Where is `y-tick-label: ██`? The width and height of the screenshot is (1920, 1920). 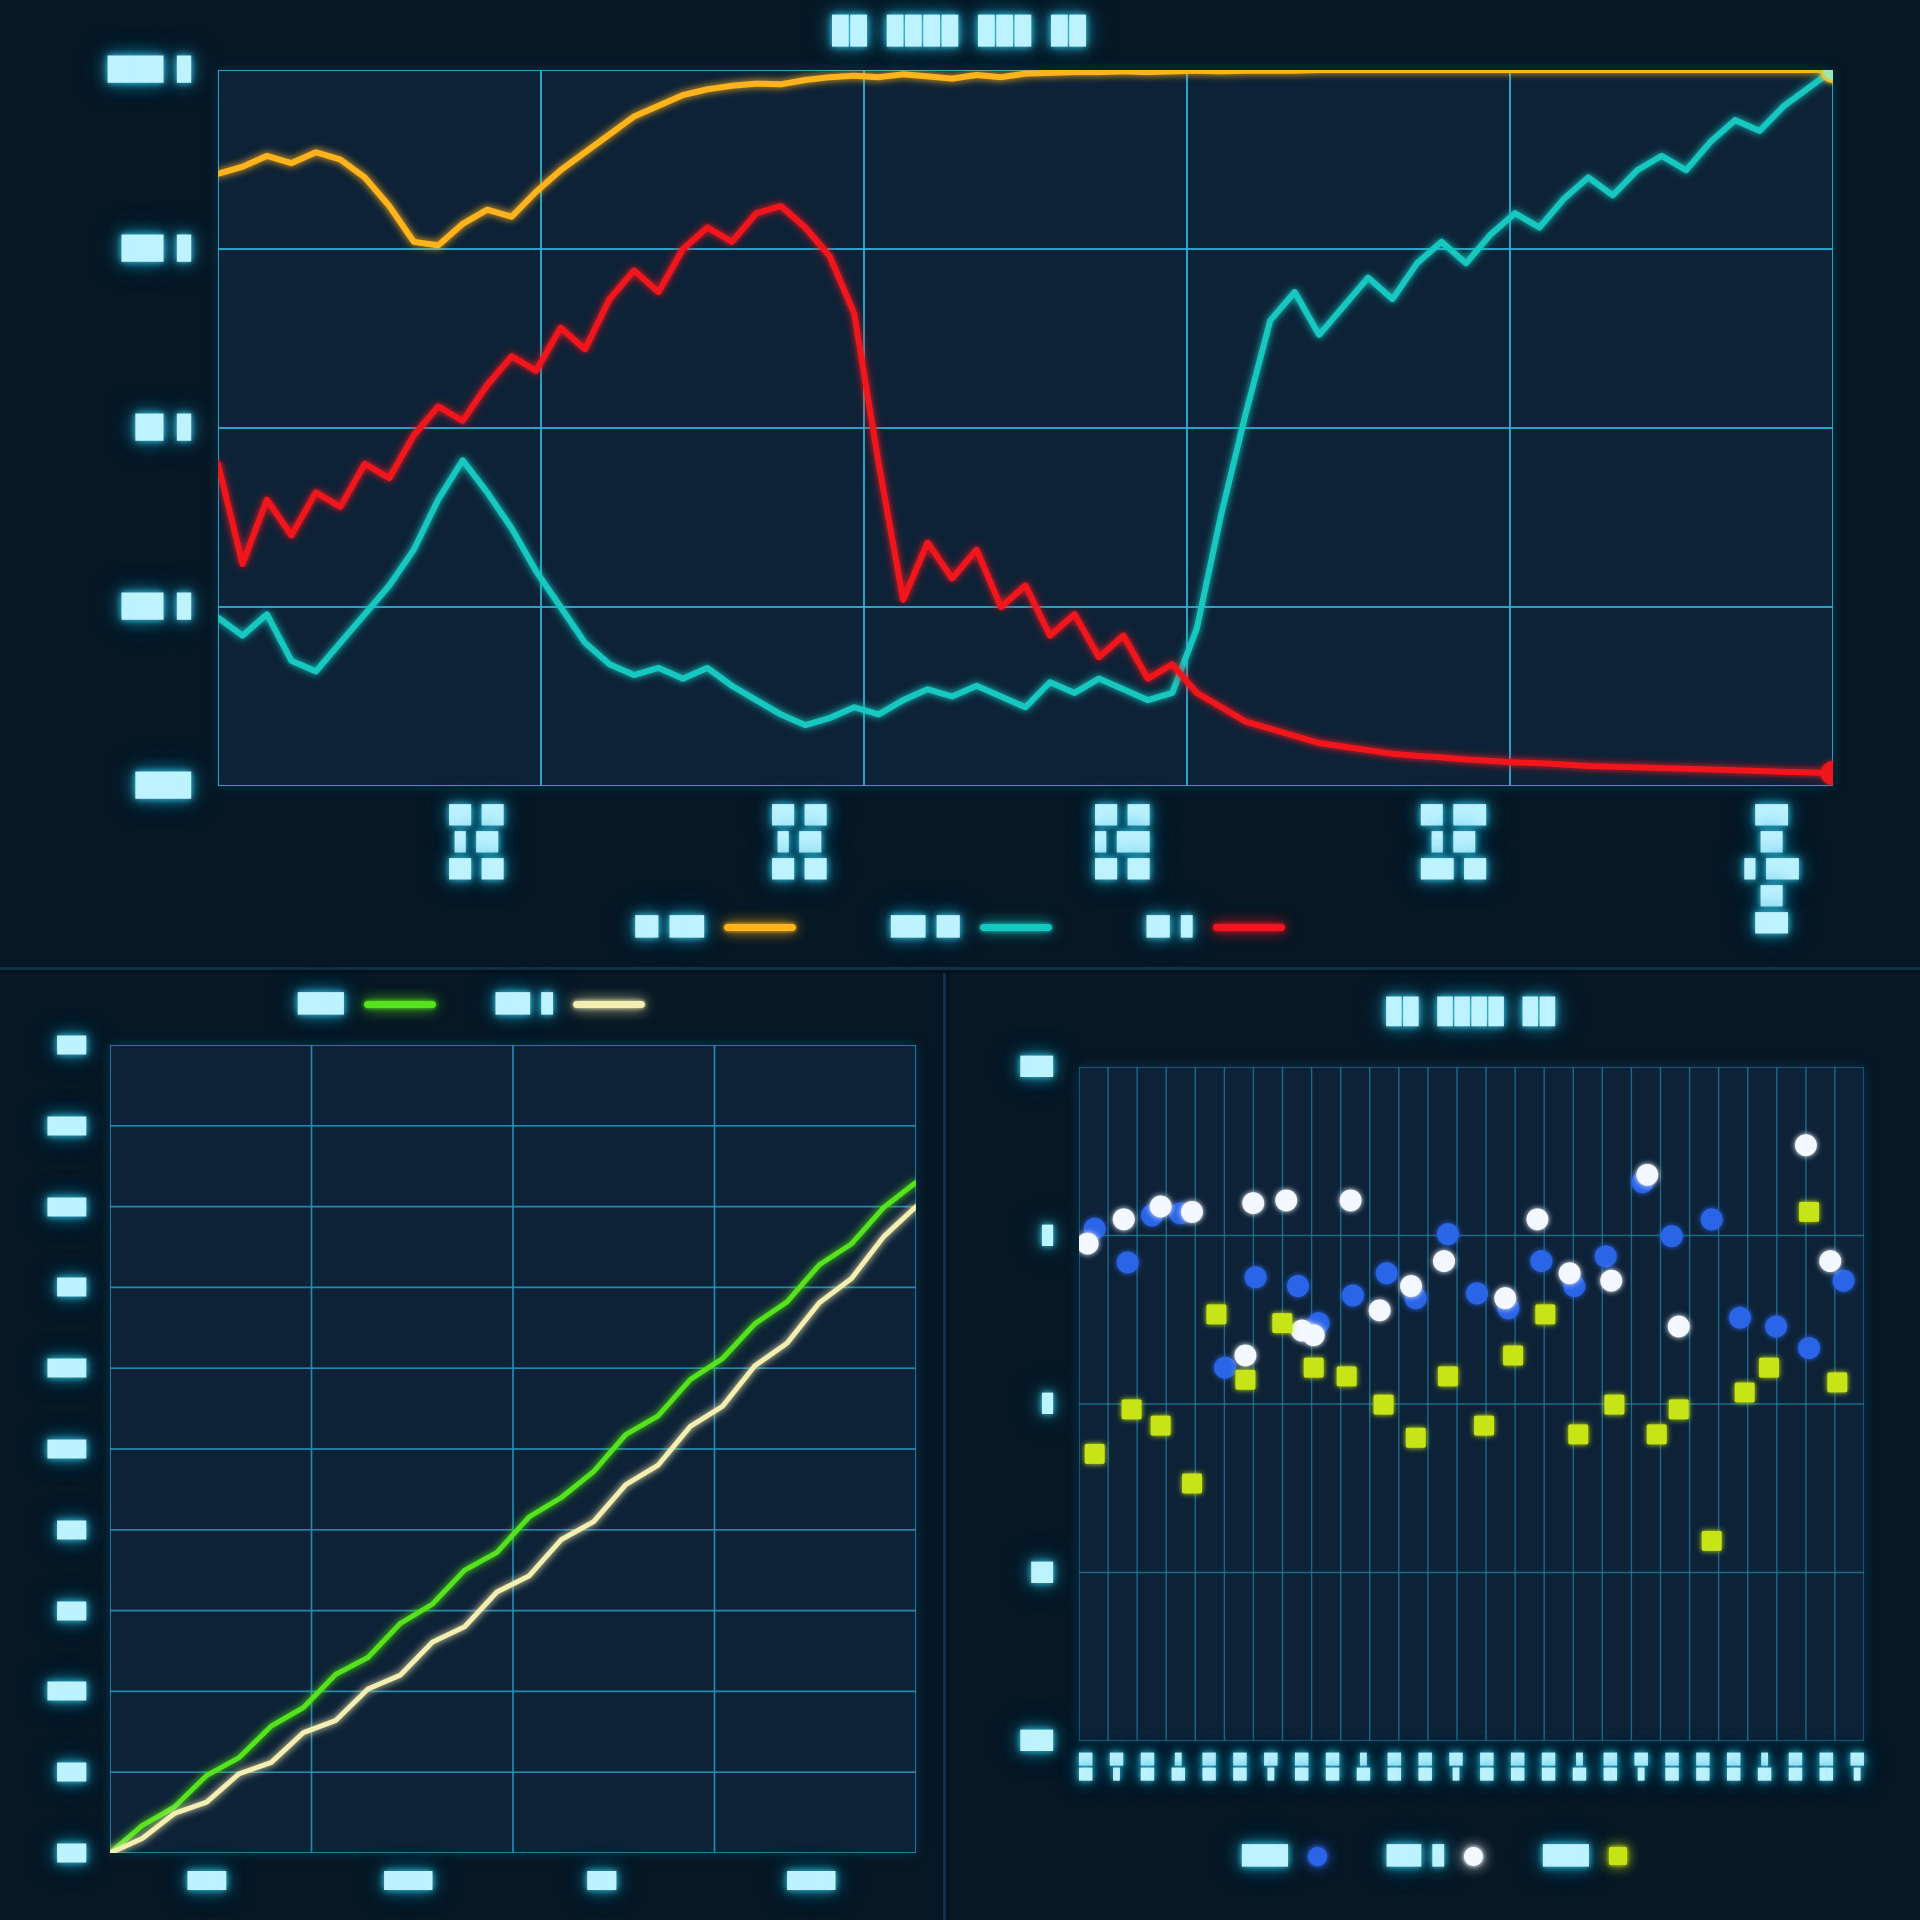 y-tick-label: ██ is located at coordinates (1042, 1572).